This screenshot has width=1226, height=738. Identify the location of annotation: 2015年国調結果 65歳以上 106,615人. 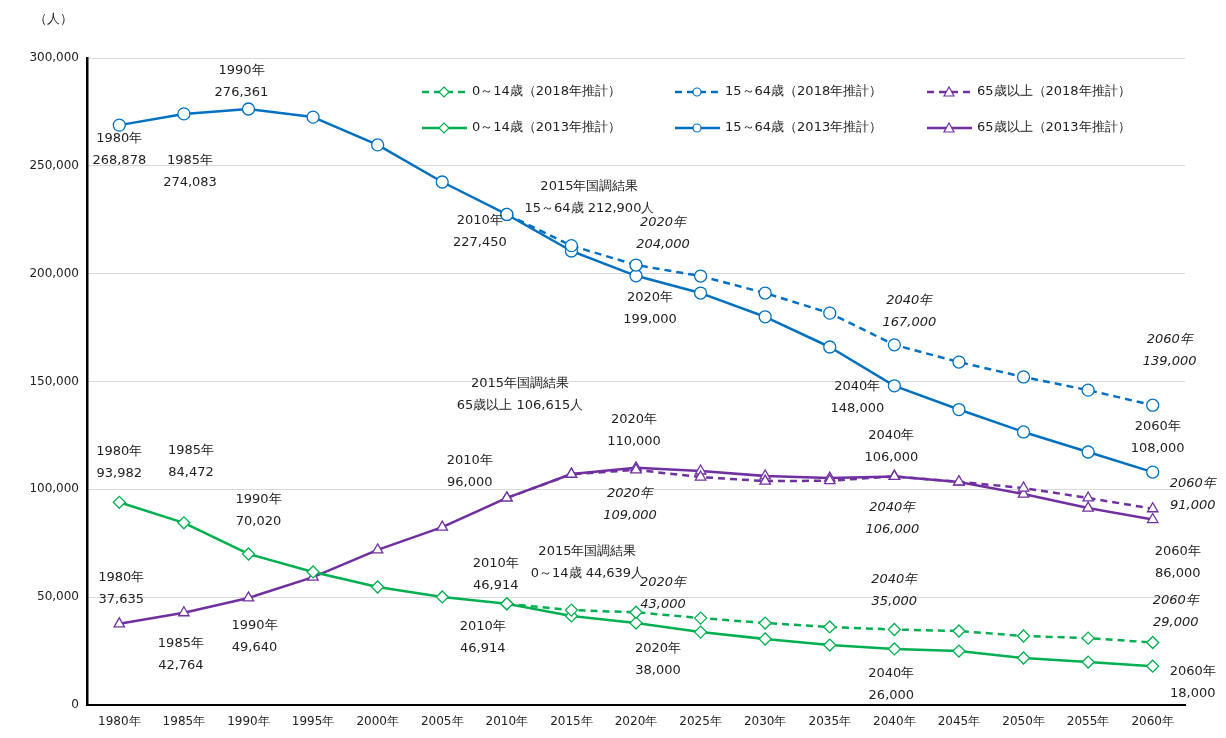
(520, 394).